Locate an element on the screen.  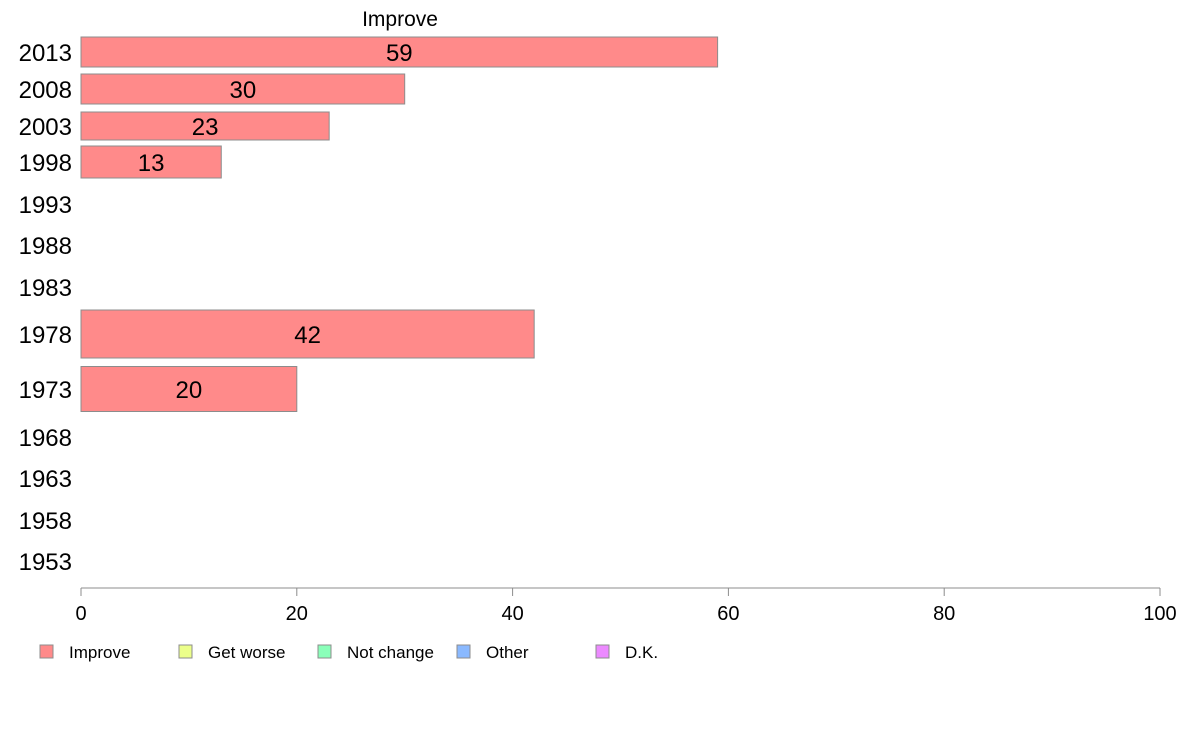
category-label: 2003 is located at coordinates (45, 127).